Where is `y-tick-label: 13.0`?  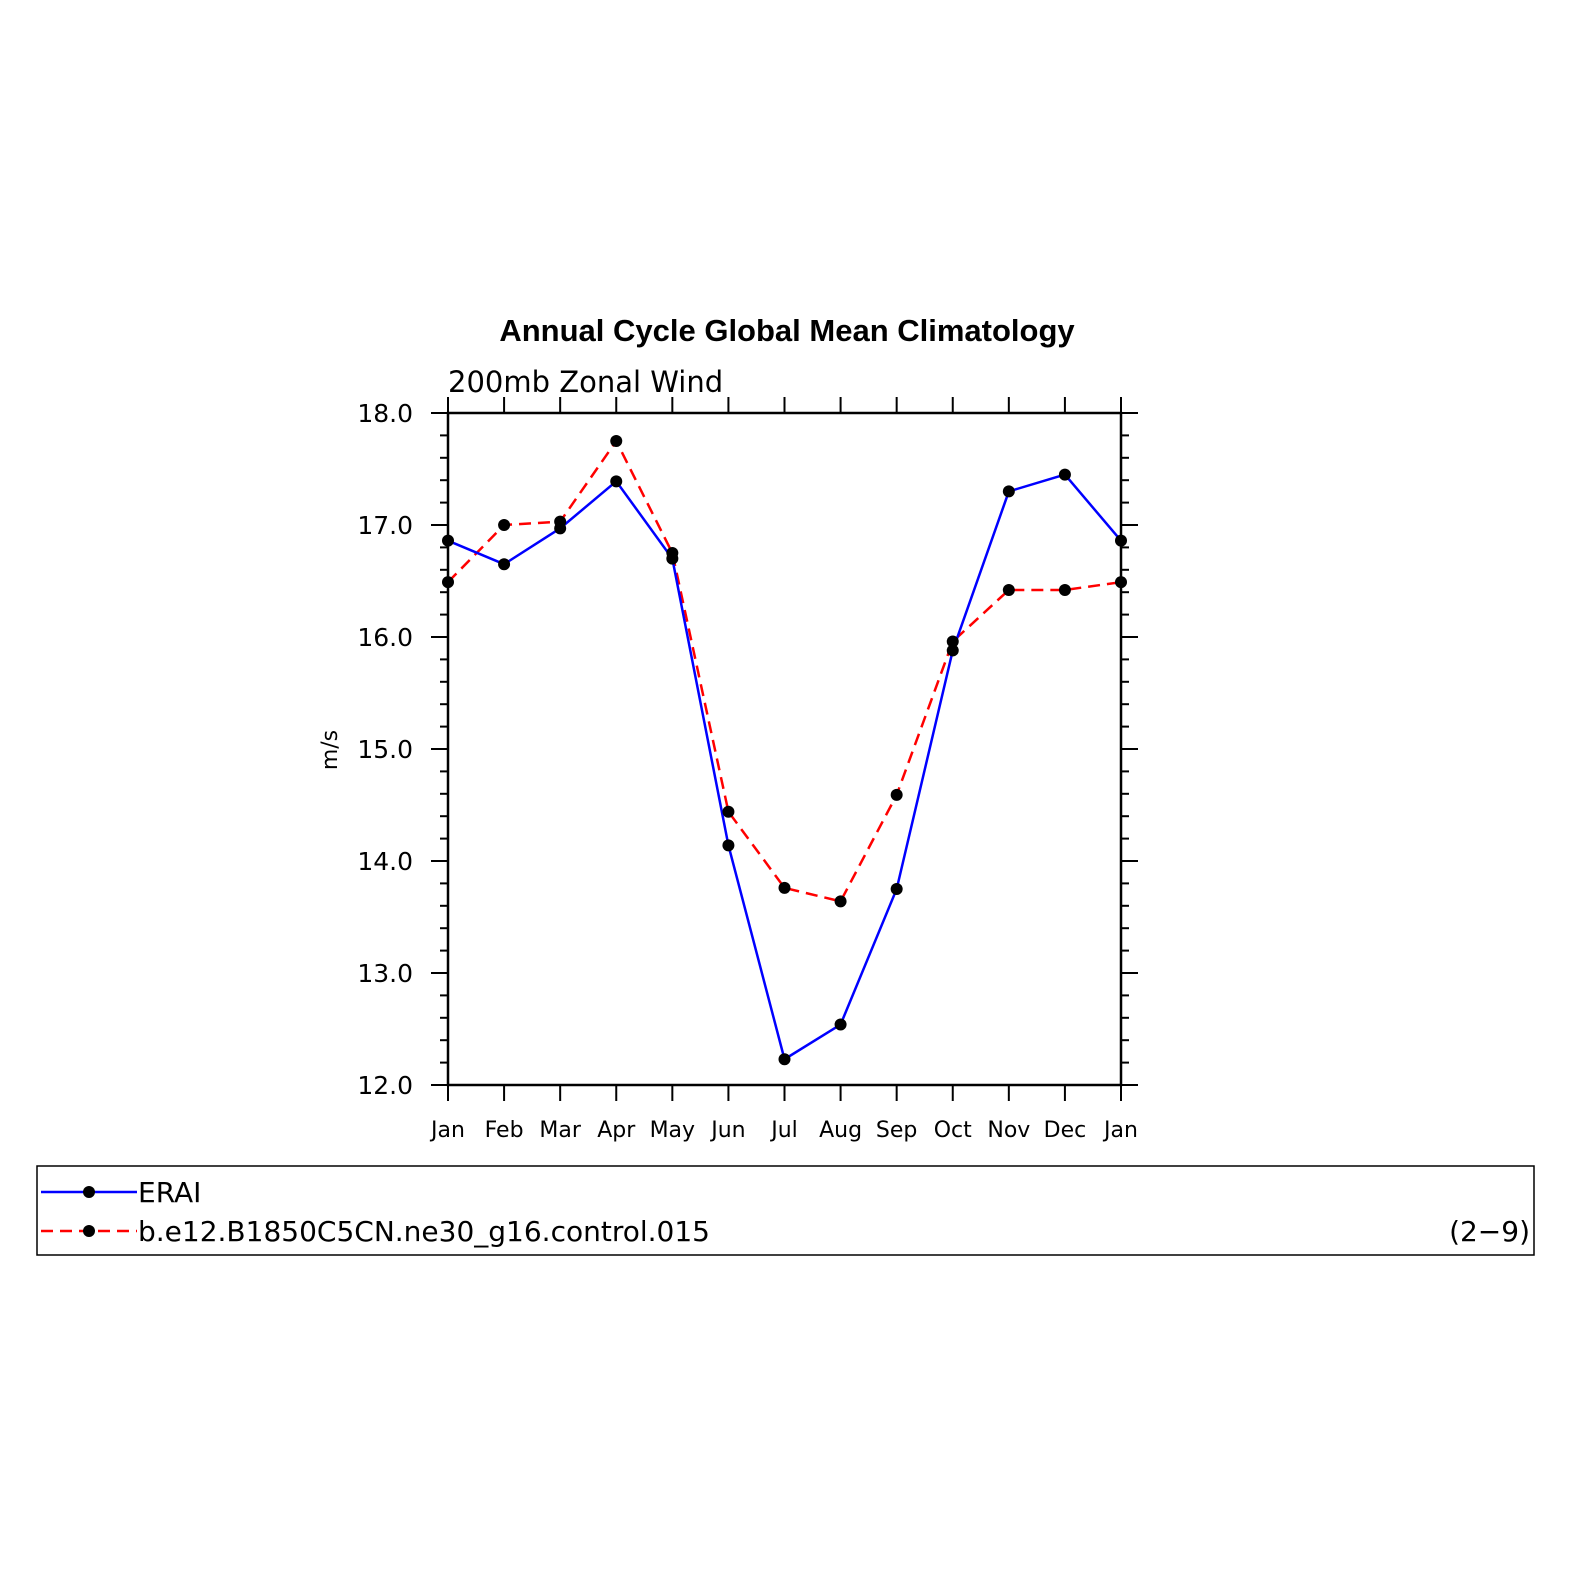
y-tick-label: 13.0 is located at coordinates (385, 973).